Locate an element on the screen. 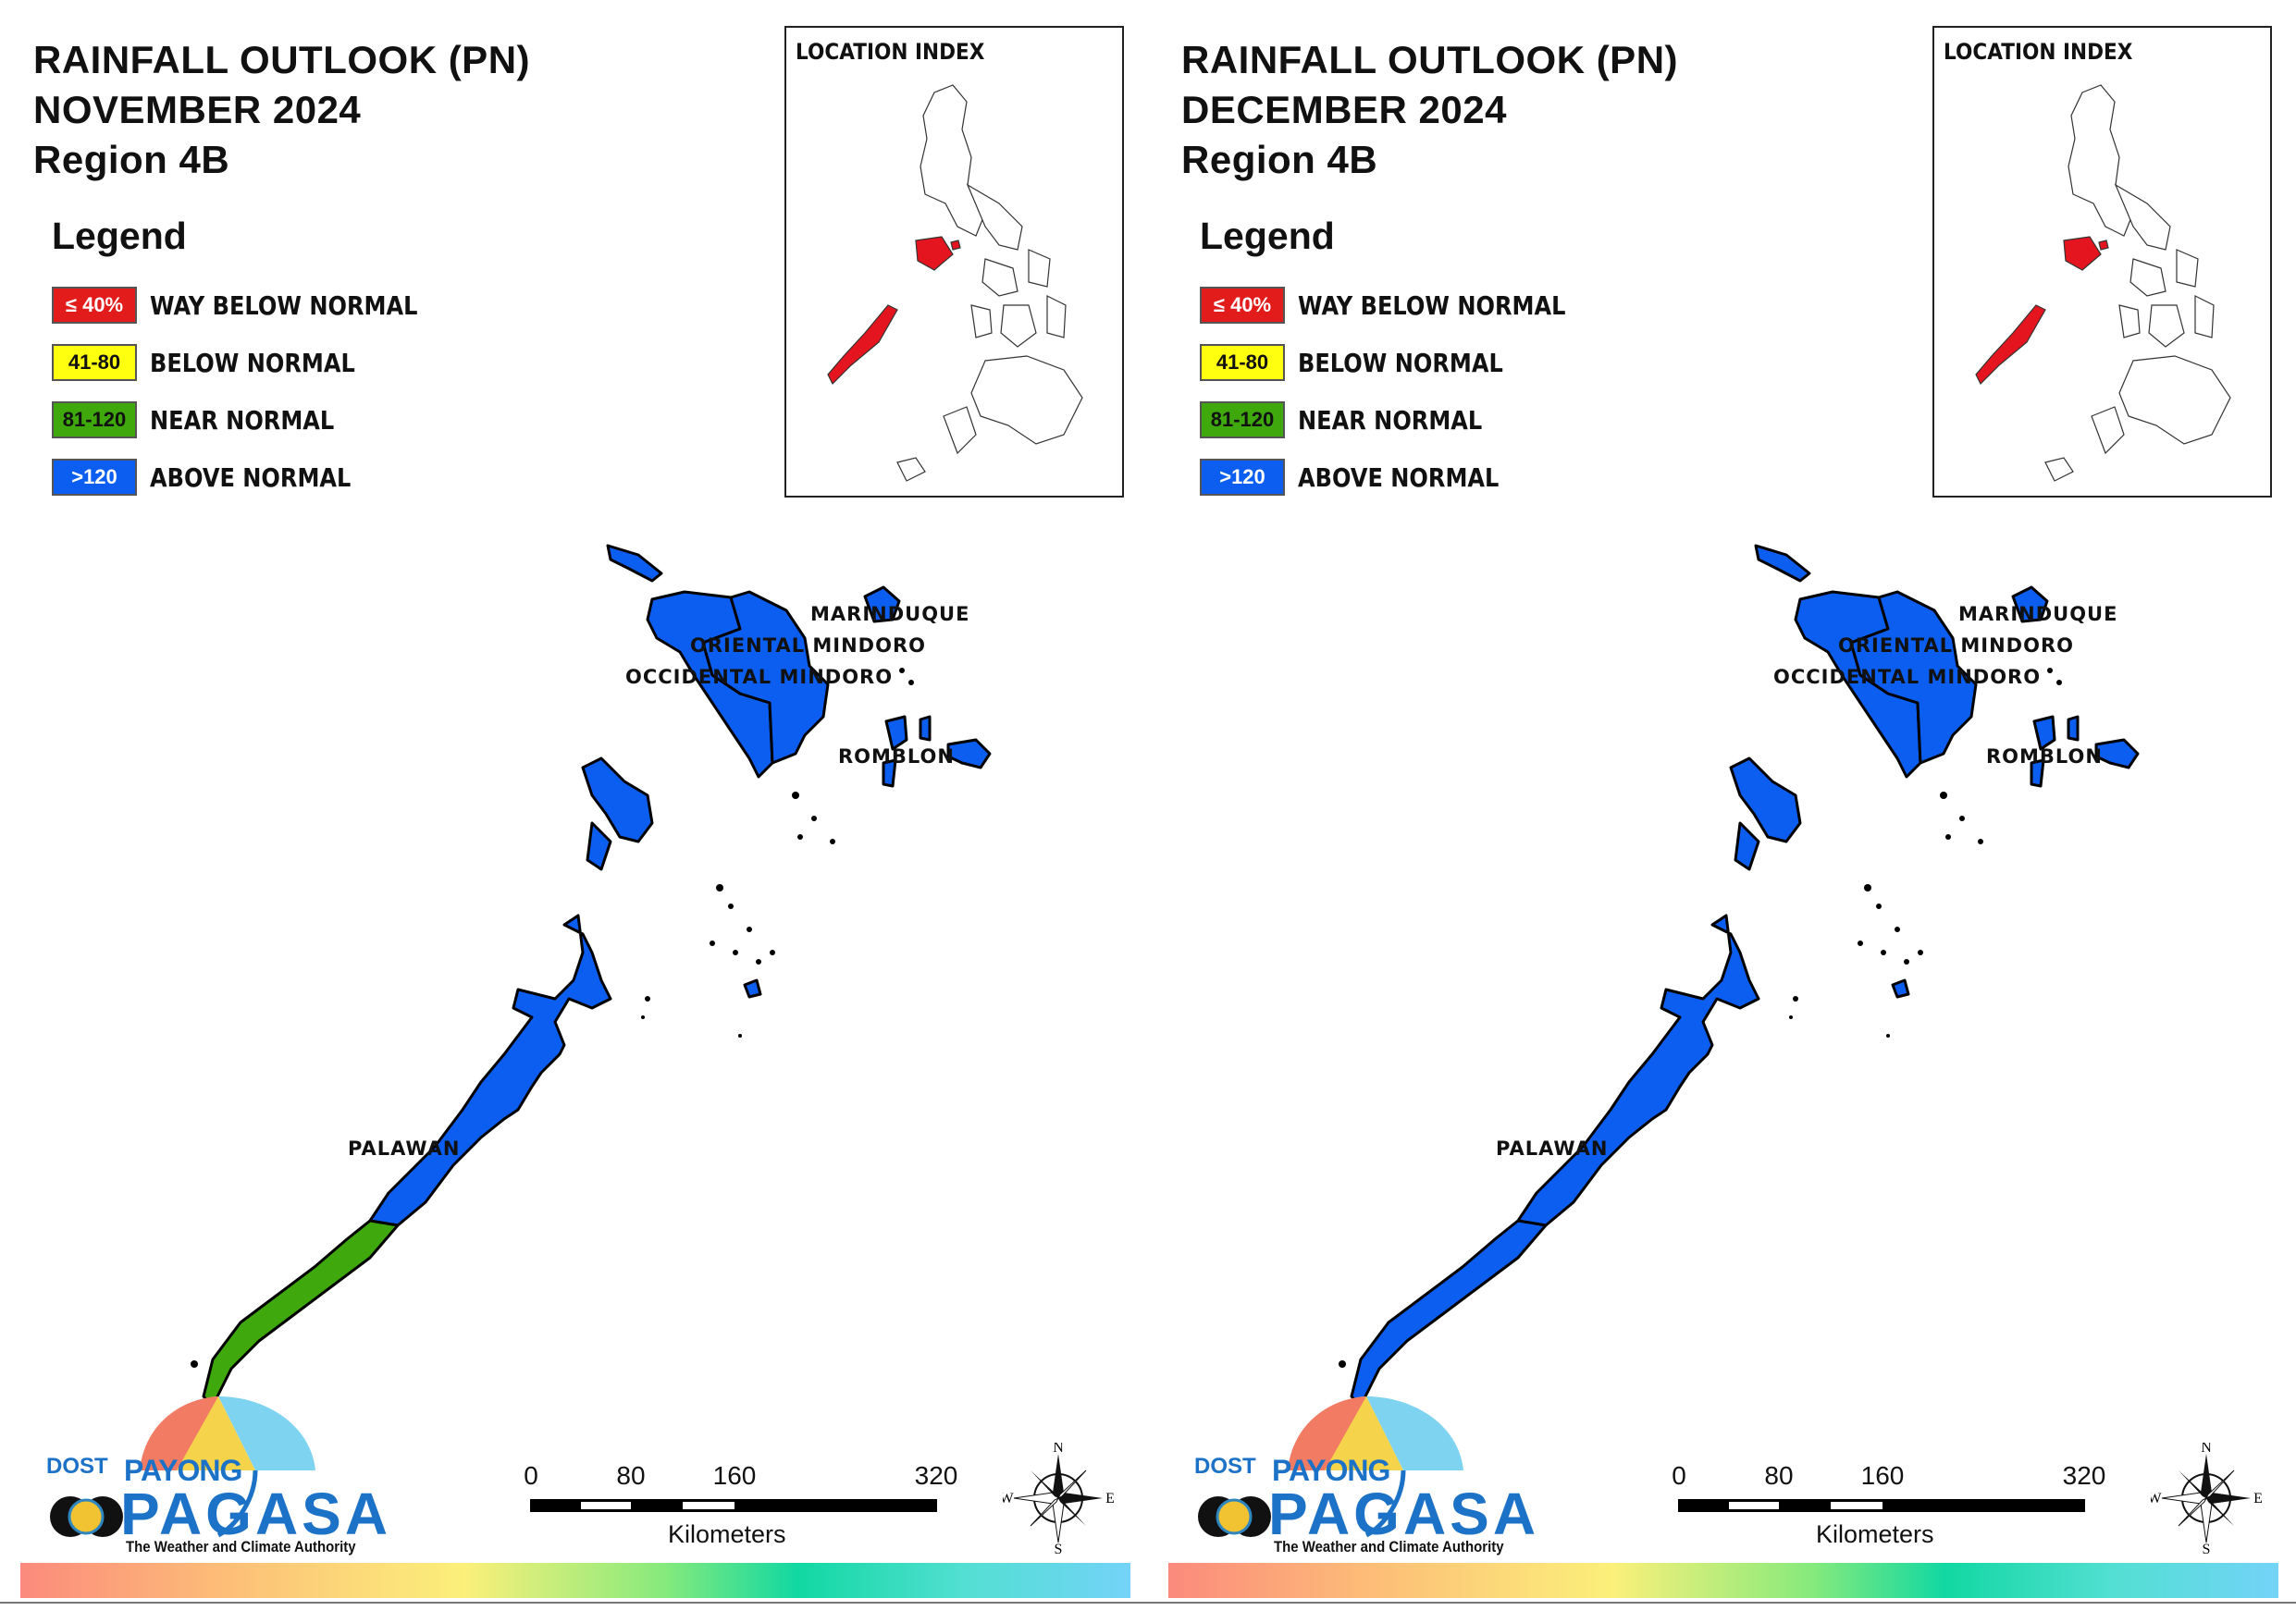 This screenshot has height=1623, width=2296. legend-label: BELOW NORMAL is located at coordinates (252, 362).